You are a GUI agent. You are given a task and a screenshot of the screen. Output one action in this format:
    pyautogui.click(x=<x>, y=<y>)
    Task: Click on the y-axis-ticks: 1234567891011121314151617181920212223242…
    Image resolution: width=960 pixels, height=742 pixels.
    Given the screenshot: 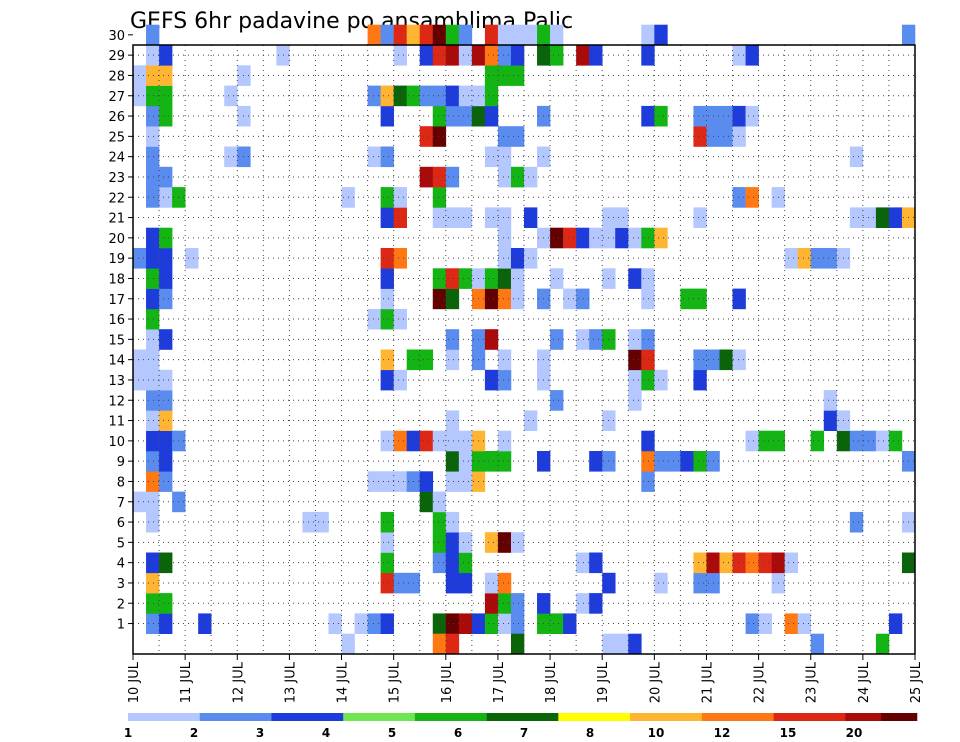 What is the action you would take?
    pyautogui.click(x=120, y=331)
    